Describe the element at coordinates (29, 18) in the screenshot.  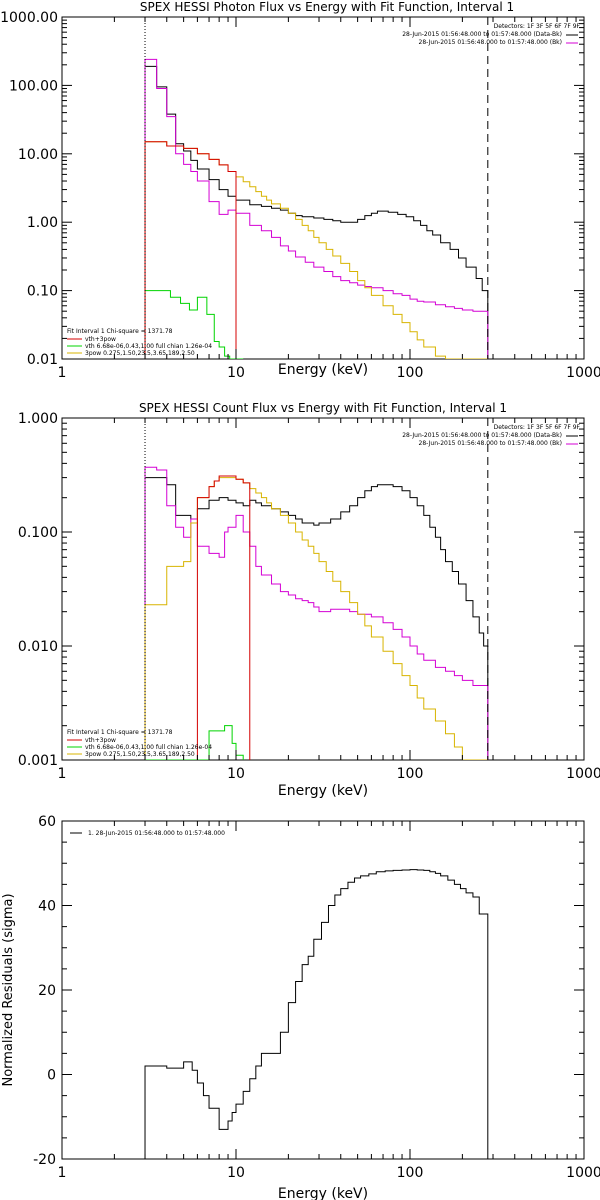
I see `y-tick-label: 1000.00` at that location.